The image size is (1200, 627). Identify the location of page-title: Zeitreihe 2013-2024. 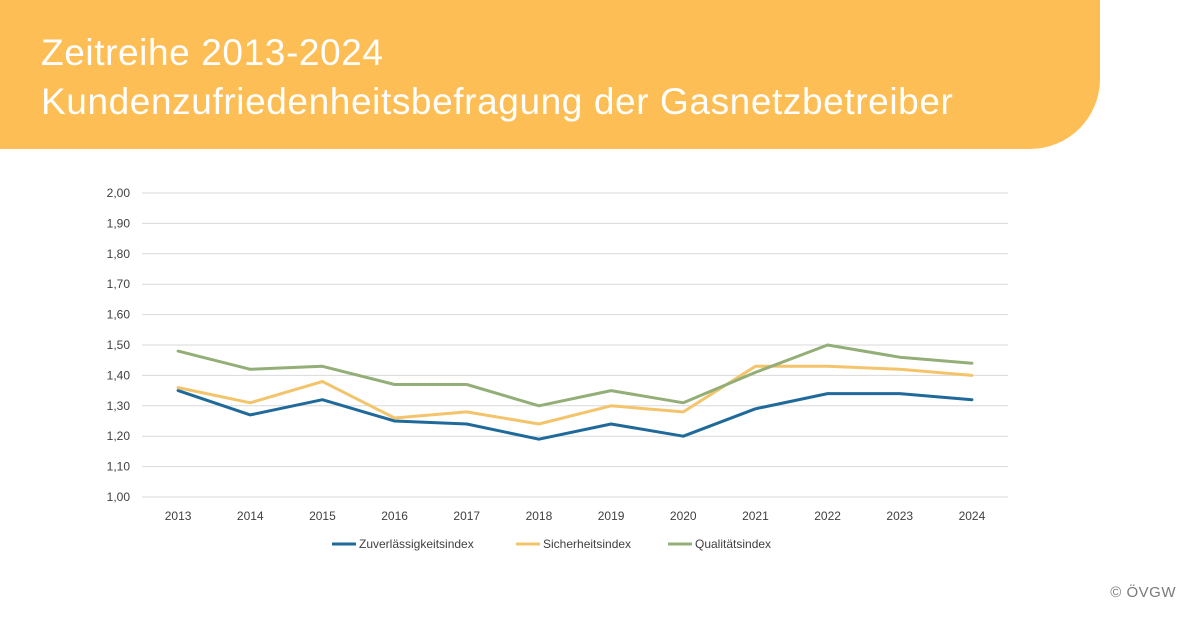
(212, 52).